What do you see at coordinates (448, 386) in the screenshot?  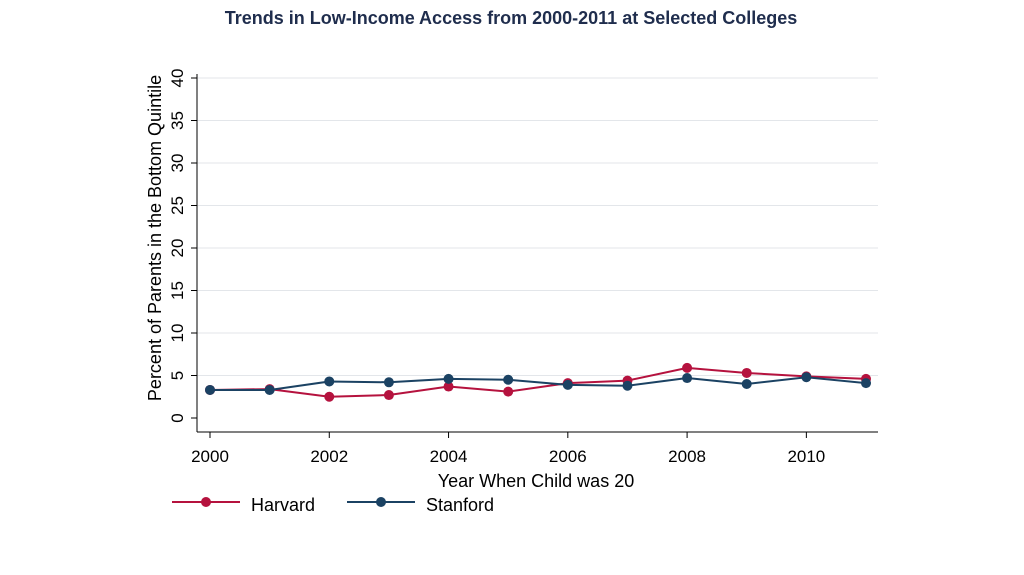 I see `data-point-harvard-2004` at bounding box center [448, 386].